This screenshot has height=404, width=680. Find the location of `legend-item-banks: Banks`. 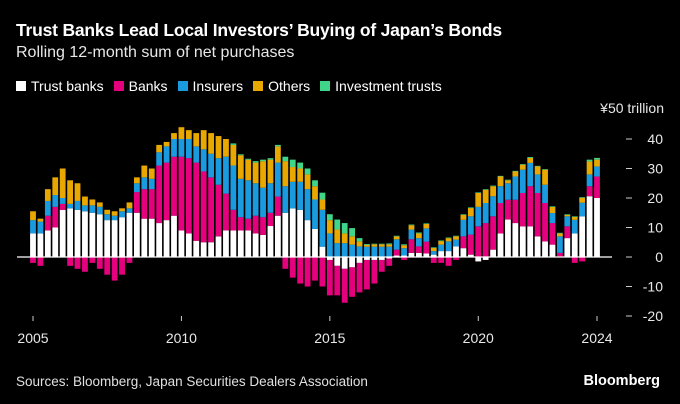

legend-item-banks: Banks is located at coordinates (140, 86).